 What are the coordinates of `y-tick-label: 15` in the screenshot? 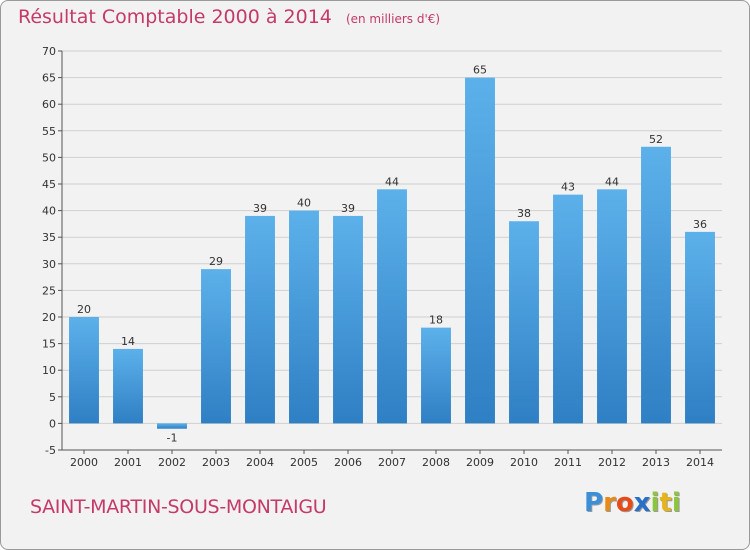 It's located at (49, 344).